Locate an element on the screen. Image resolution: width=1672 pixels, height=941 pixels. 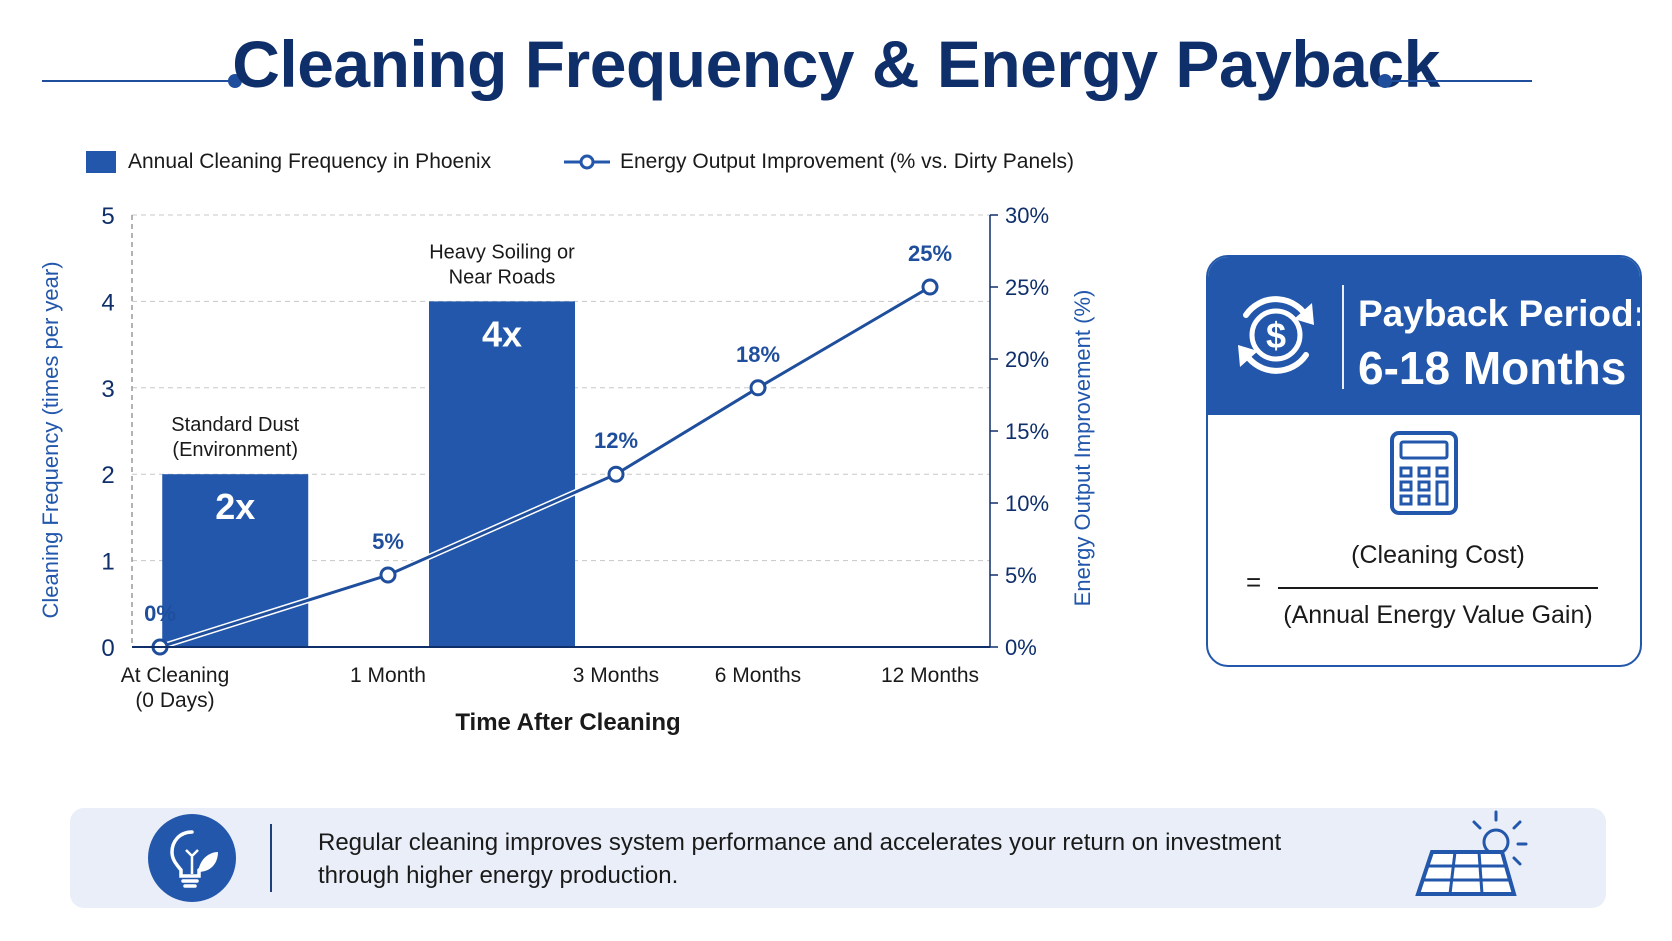
title-row: Cleaning Frequency & Energy Payback is located at coordinates (836, 63).